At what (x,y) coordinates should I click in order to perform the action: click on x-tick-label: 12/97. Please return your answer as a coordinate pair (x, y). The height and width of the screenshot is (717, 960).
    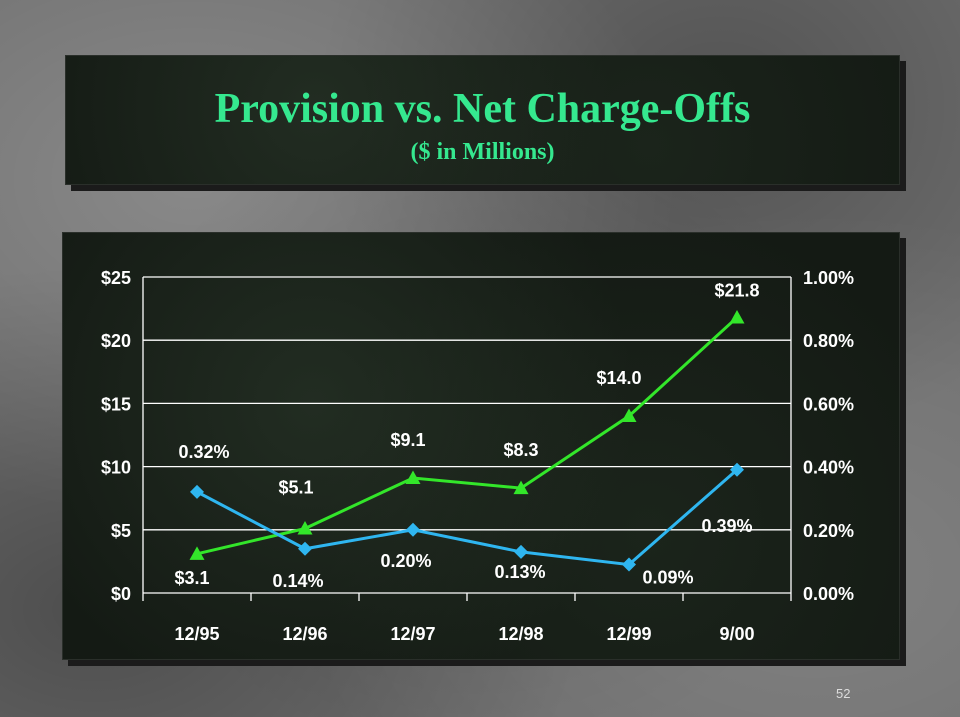
    Looking at the image, I should click on (412, 634).